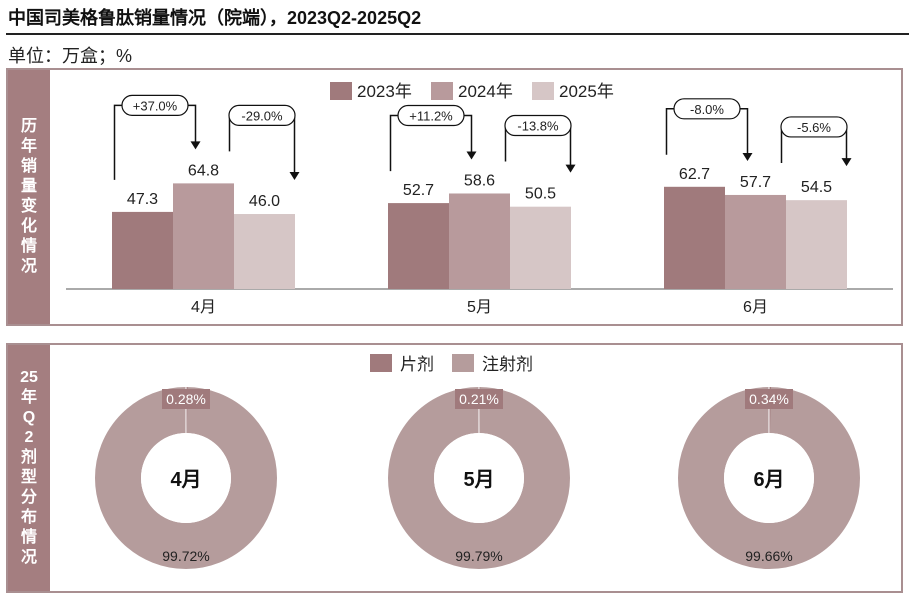 The width and height of the screenshot is (909, 596). I want to click on legend-swatch-2023年, so click(341, 91).